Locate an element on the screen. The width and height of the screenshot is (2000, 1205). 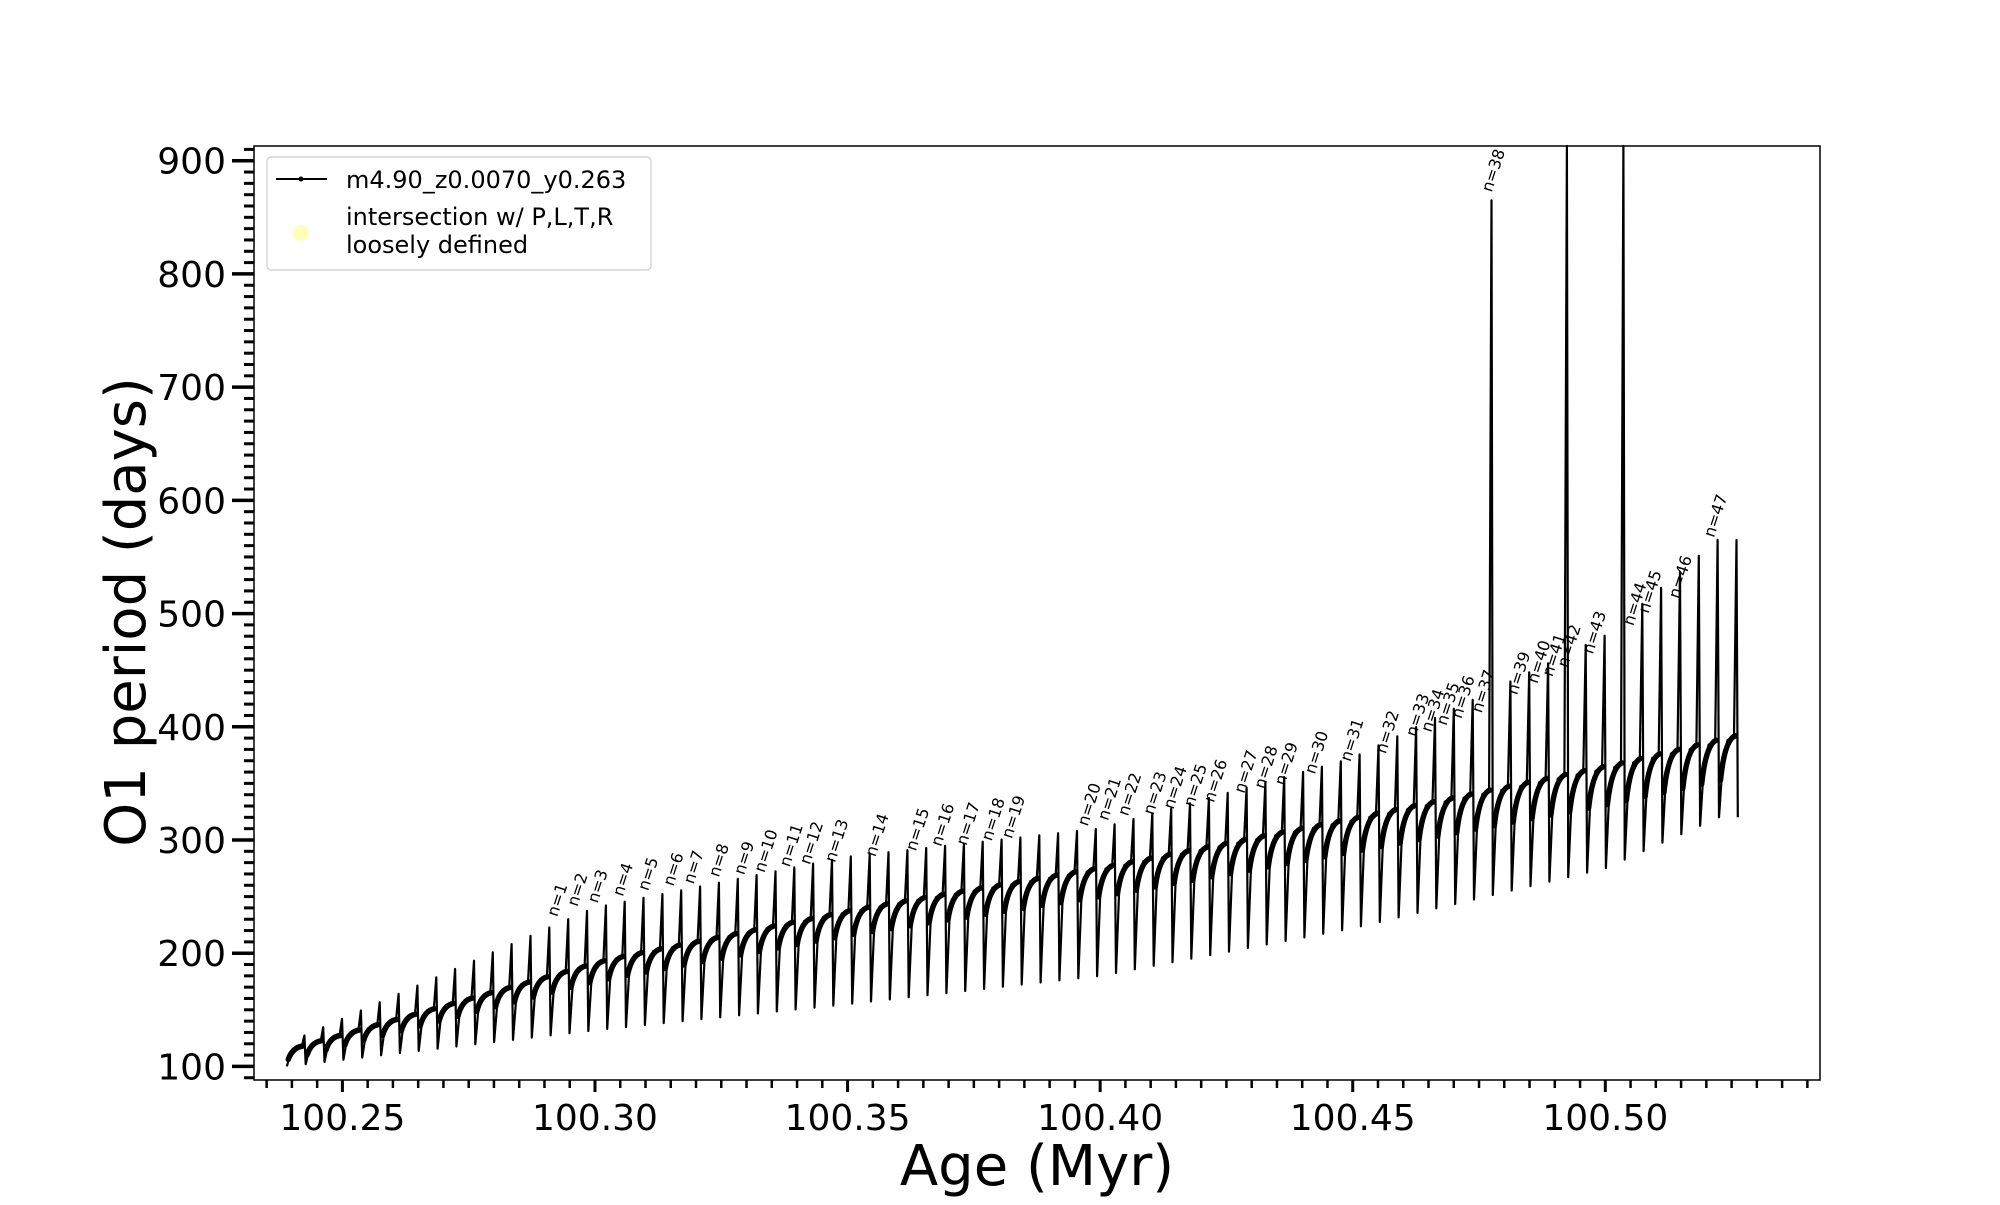
y-tick-label: 900 is located at coordinates (191, 162).